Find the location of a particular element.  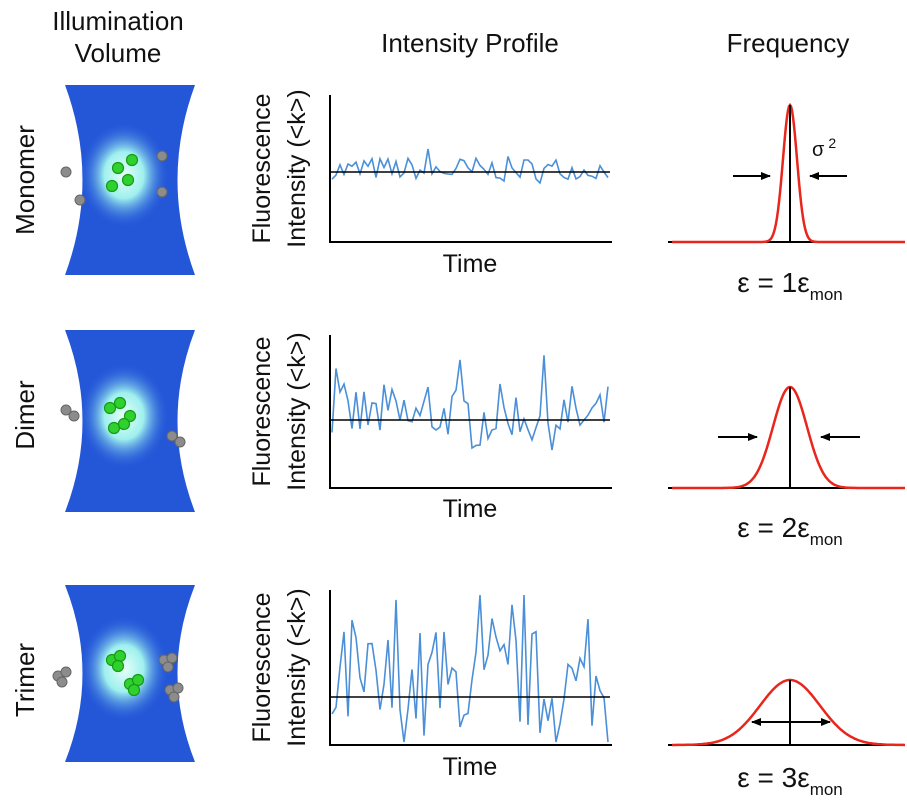

header-frequency: Frequency is located at coordinates (788, 43).